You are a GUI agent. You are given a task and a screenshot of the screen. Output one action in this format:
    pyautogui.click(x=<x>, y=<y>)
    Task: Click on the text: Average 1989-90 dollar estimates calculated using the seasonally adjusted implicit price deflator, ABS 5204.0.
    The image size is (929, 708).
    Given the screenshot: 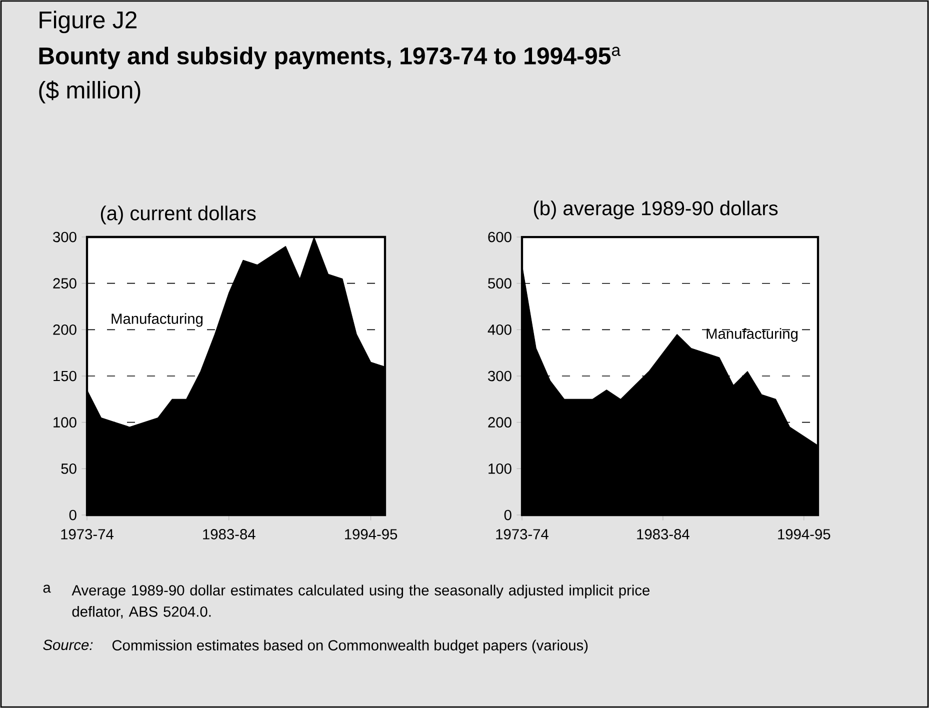 What is the action you would take?
    pyautogui.click(x=361, y=601)
    